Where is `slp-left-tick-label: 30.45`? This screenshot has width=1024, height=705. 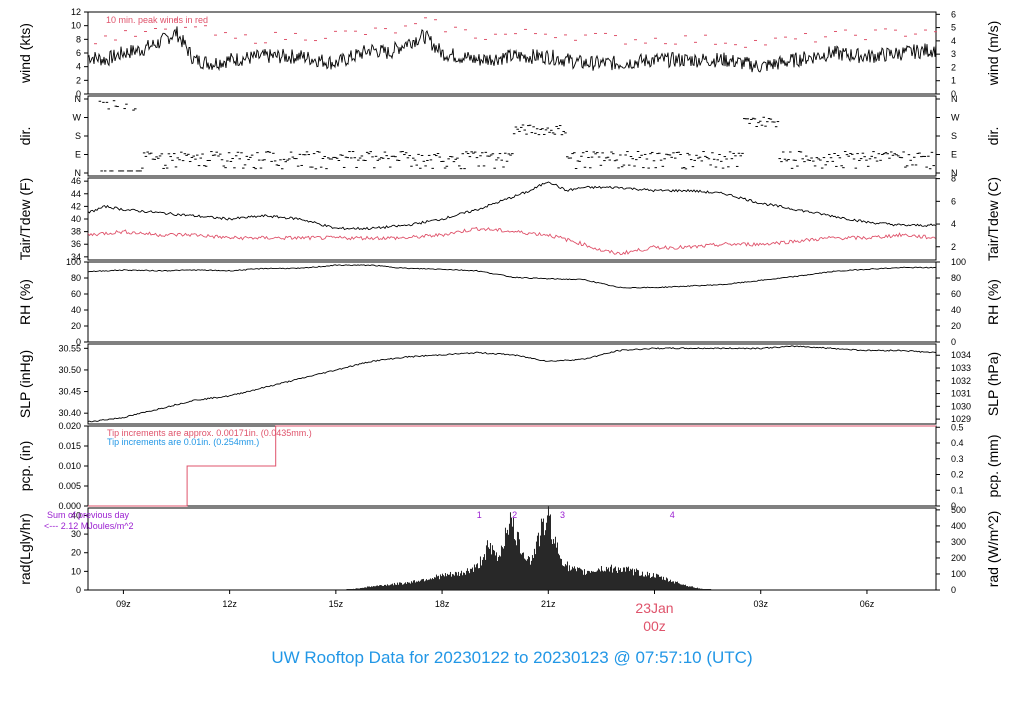
slp-left-tick-label: 30.45 is located at coordinates (69, 392).